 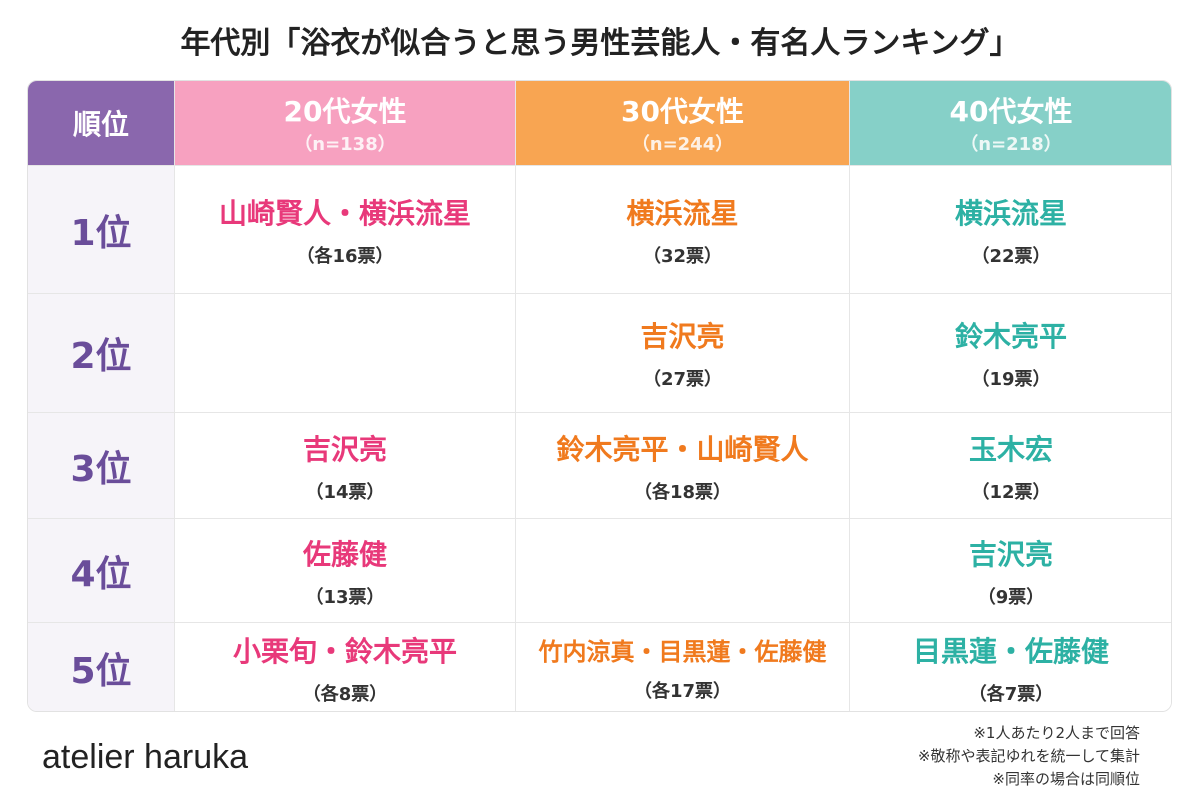 I want to click on person-name: 玉木宏, so click(x=1010, y=449).